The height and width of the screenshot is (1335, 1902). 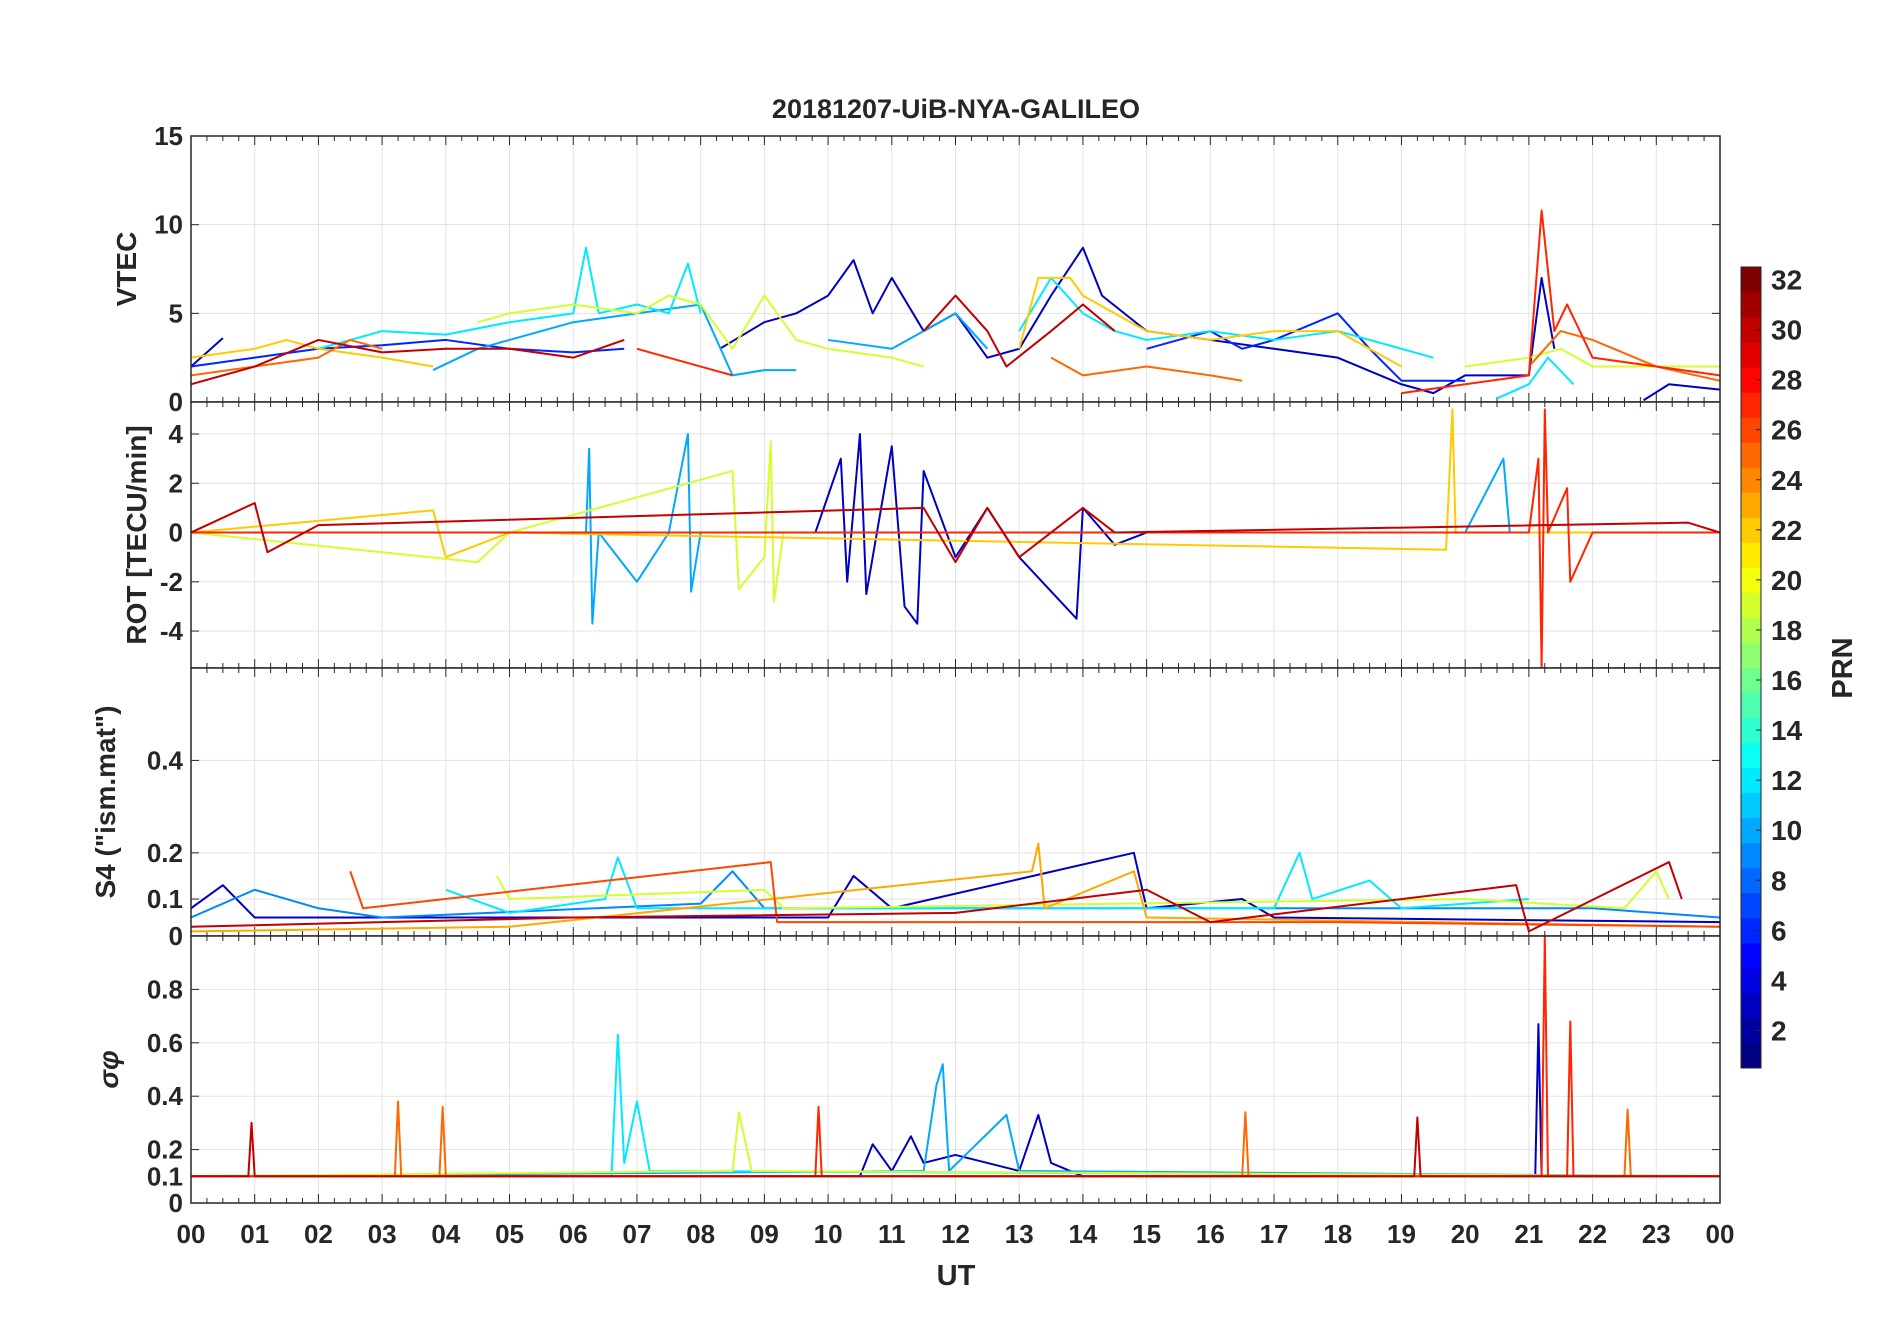 I want to click on colorbar-tick-label: 26, so click(x=1786, y=430).